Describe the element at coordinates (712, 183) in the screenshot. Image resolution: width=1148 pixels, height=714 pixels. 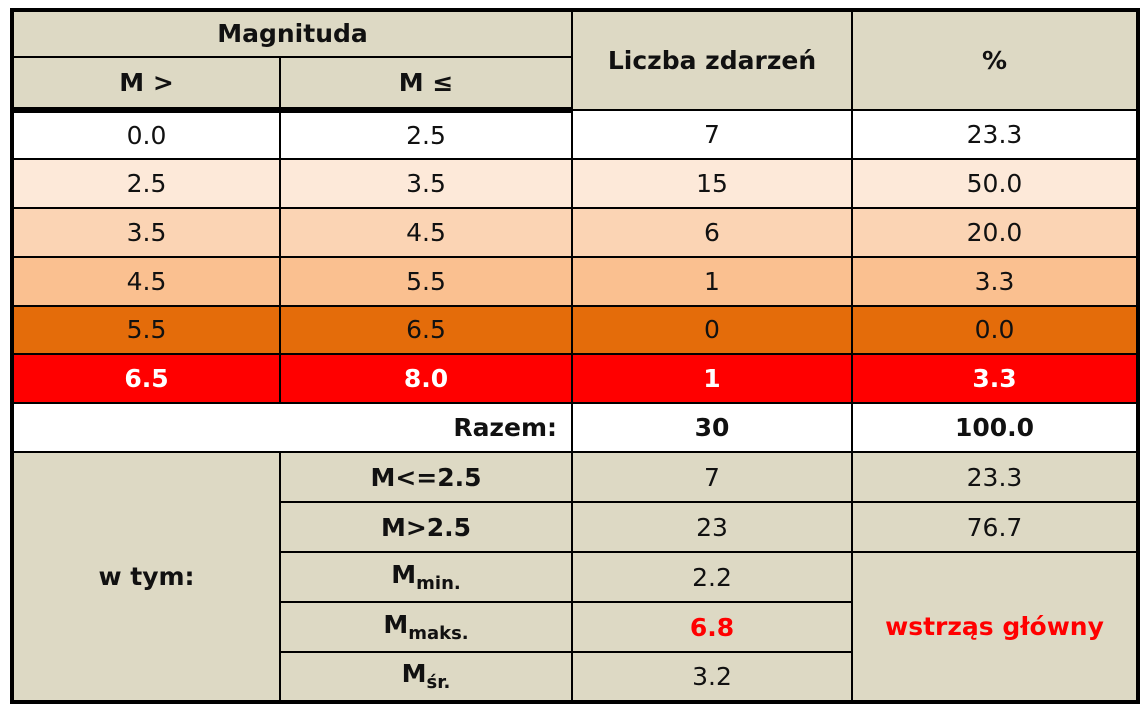
I see `data-cell: 15` at that location.